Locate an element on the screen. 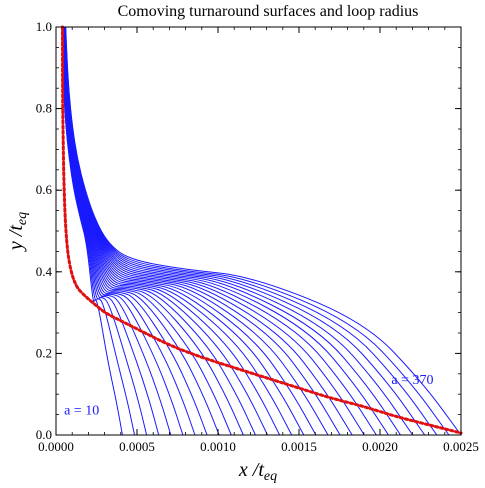 This screenshot has width=485, height=488. annotations: a = 10 a = 370 is located at coordinates (248, 396).